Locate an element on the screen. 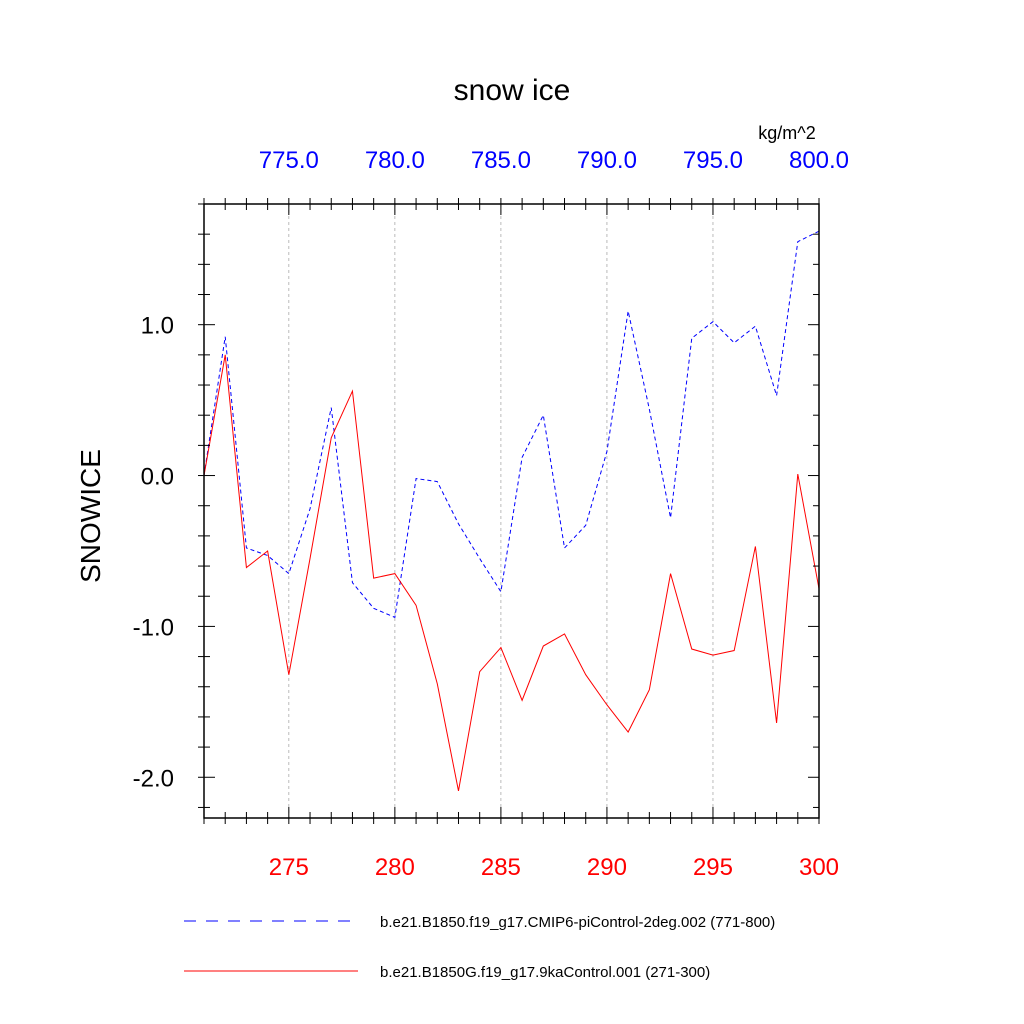 Image resolution: width=1024 pixels, height=1024 pixels. top-tick-label: 775.0 is located at coordinates (289, 160).